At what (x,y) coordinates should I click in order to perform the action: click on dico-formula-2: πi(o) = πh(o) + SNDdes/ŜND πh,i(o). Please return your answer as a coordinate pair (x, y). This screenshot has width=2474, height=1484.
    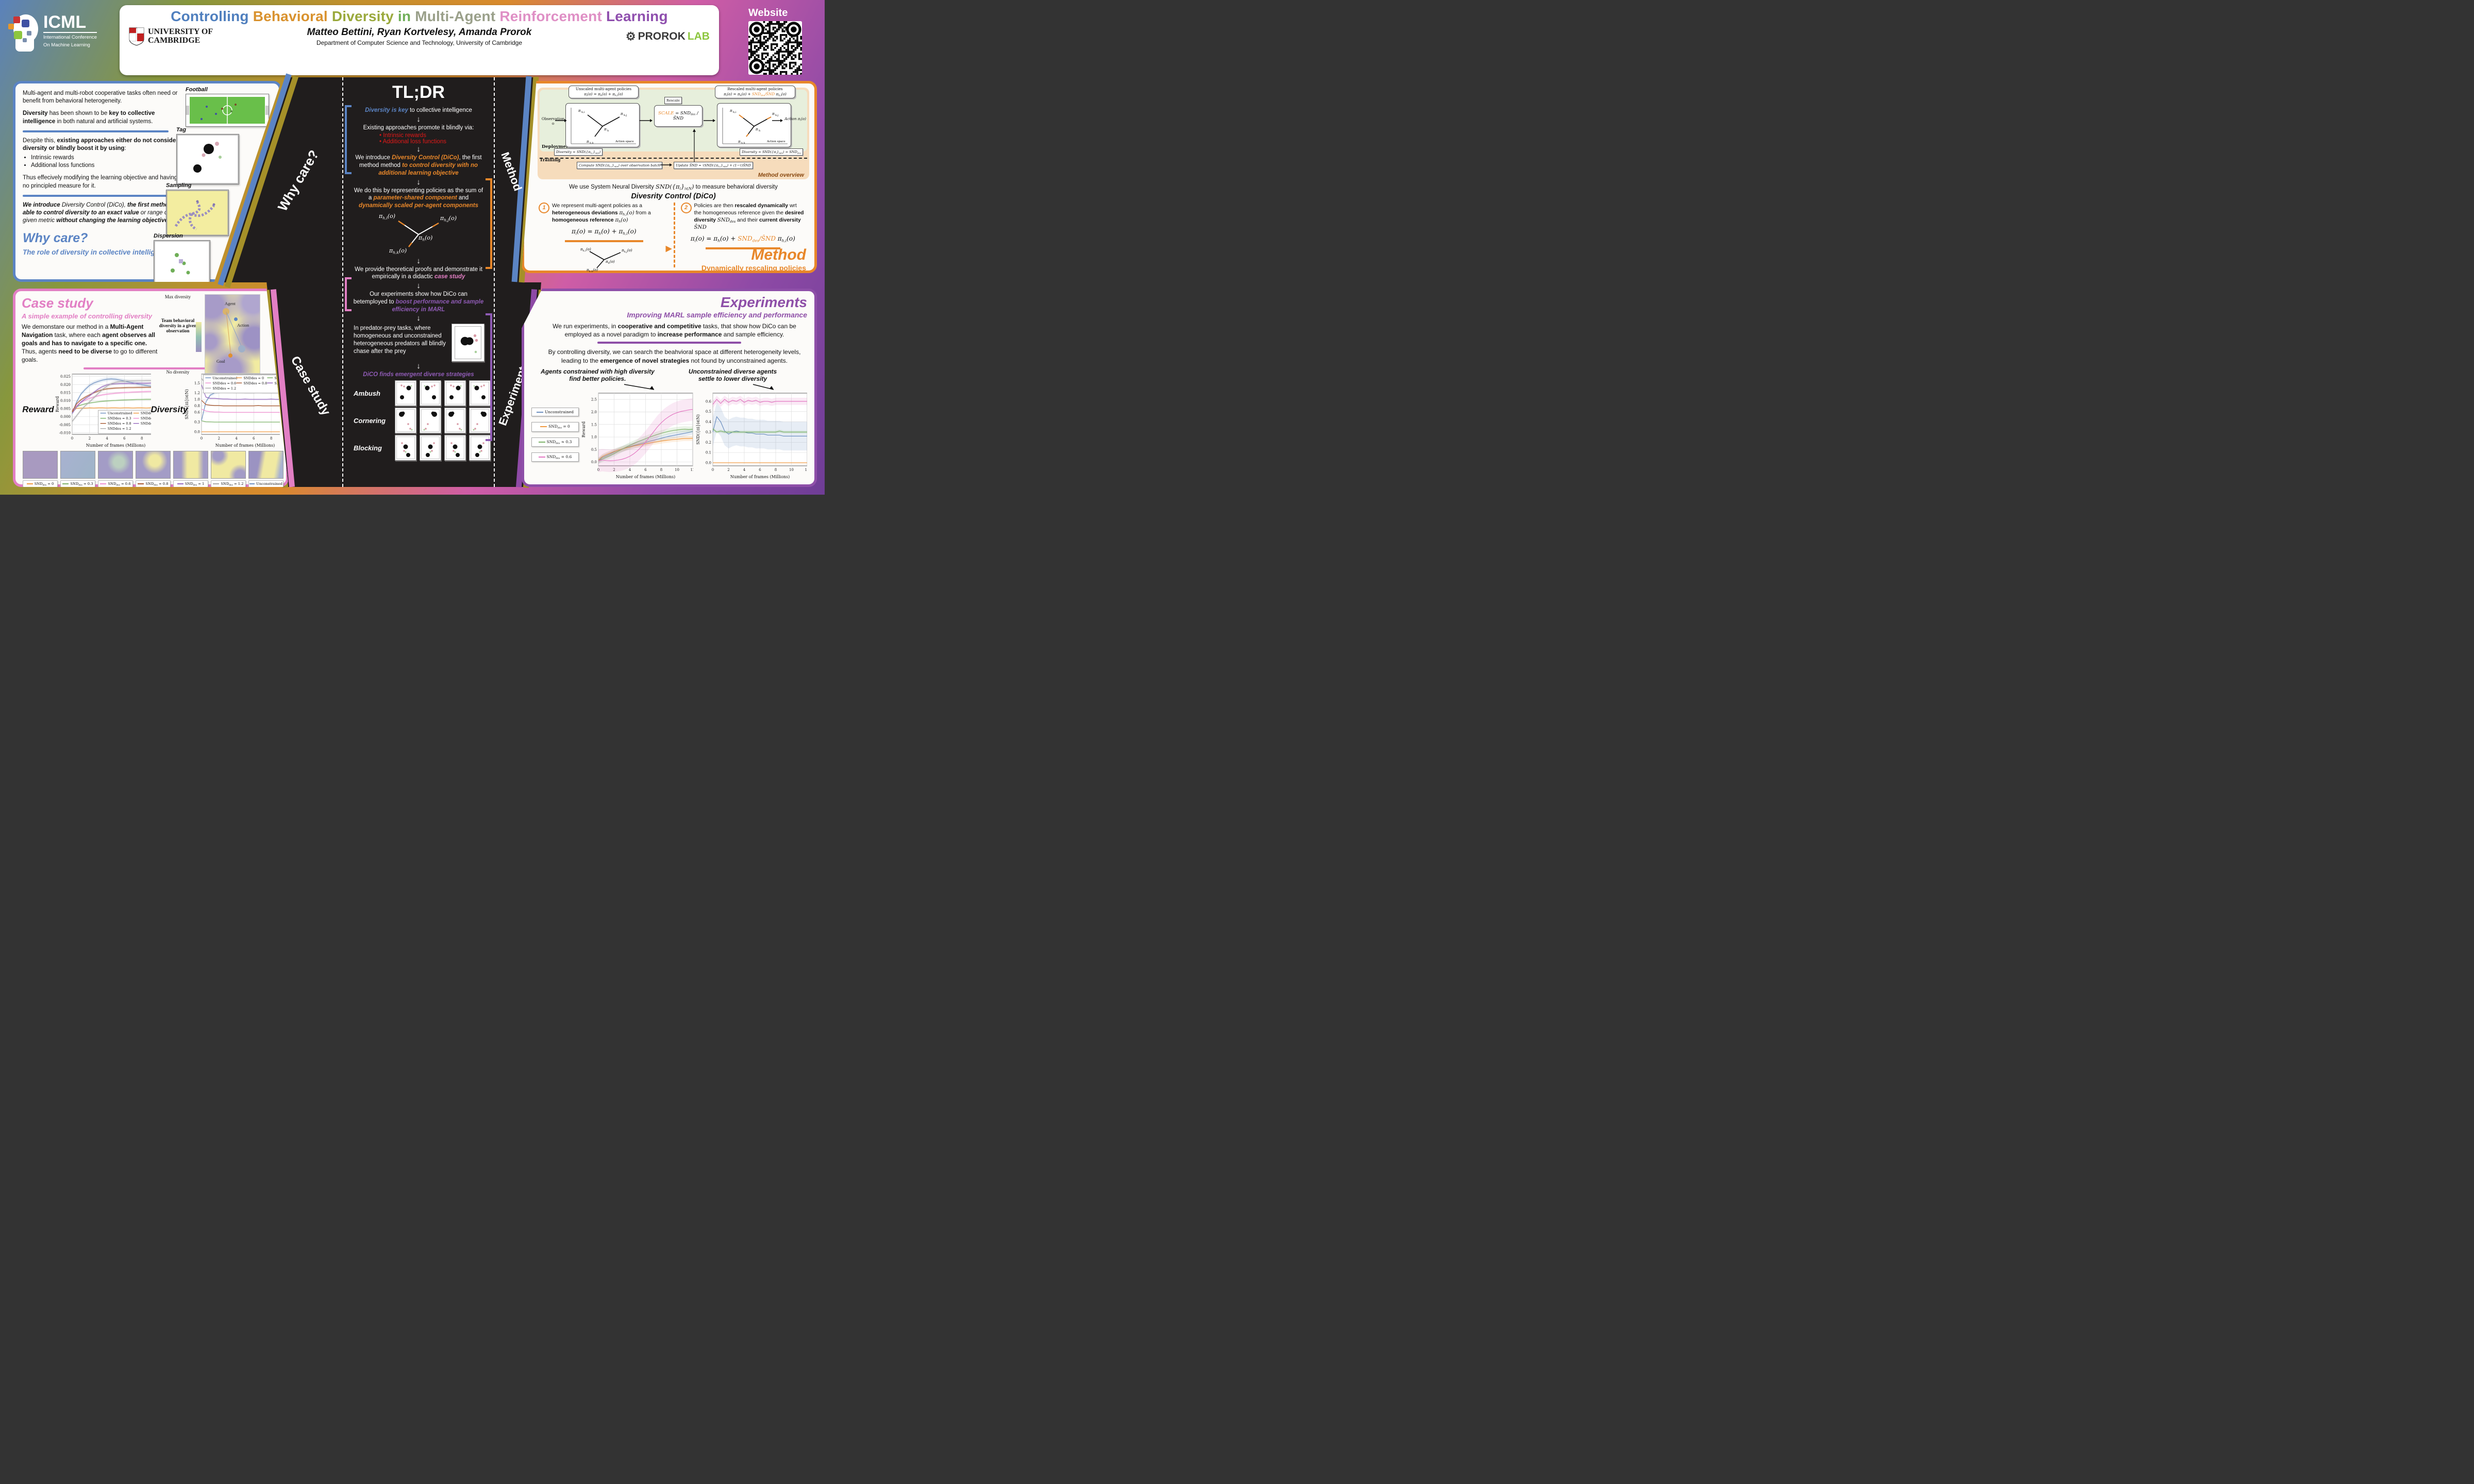
    Looking at the image, I should click on (742, 238).